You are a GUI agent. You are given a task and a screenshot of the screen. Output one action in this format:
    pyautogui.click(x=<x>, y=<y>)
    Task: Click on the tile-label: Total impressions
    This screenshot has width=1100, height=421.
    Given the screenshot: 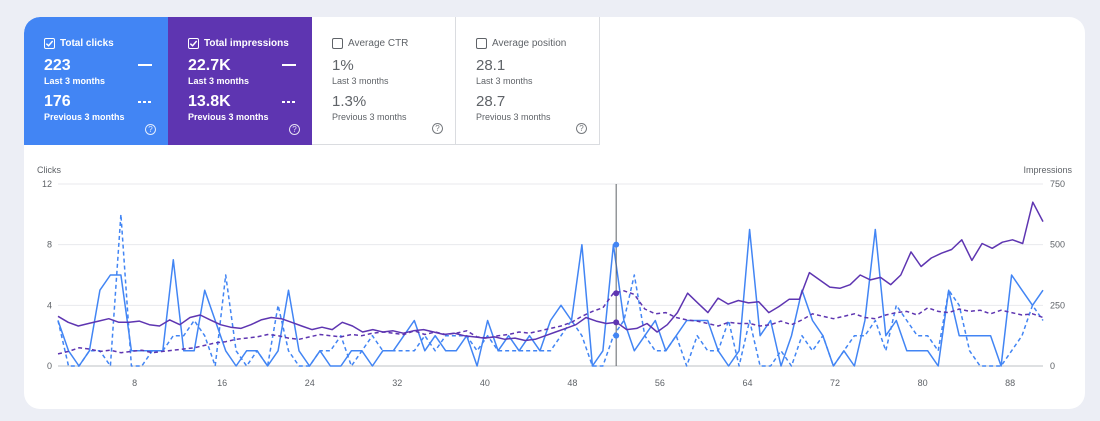 What is the action you would take?
    pyautogui.click(x=246, y=43)
    